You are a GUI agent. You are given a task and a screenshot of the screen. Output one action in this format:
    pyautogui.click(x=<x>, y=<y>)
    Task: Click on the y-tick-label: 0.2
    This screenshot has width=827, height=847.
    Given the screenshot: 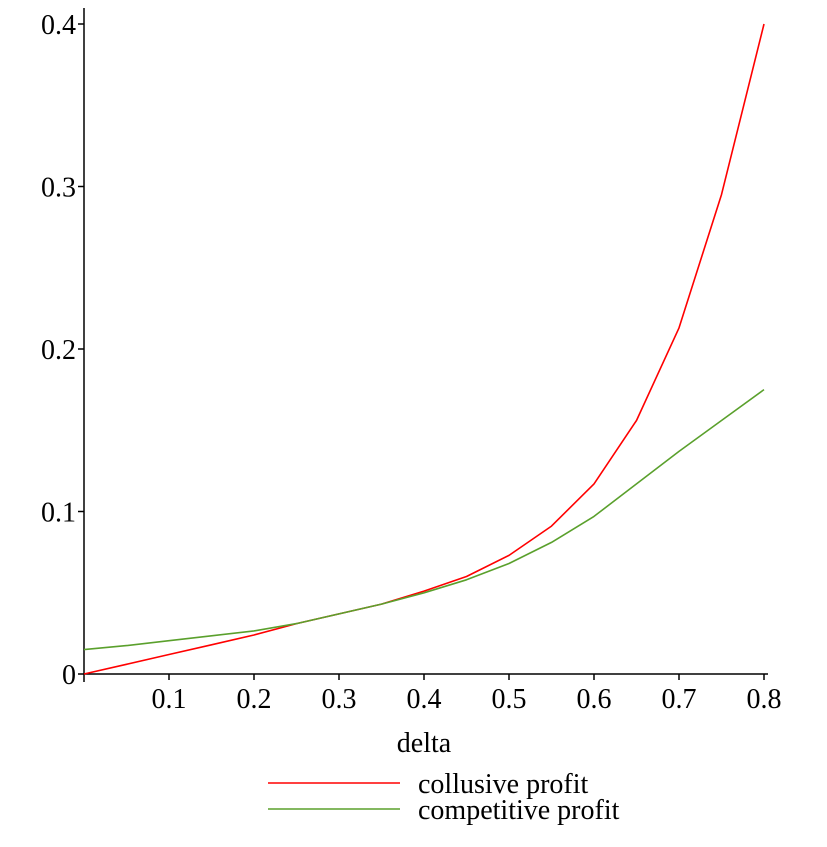 What is the action you would take?
    pyautogui.click(x=58, y=350)
    